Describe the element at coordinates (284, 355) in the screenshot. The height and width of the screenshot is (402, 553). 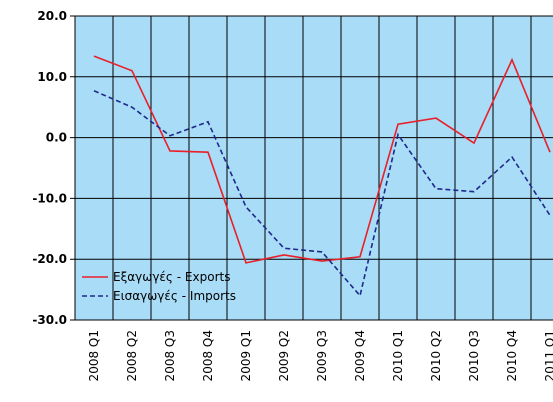
I see `x-tick-label: 2009 Q2` at that location.